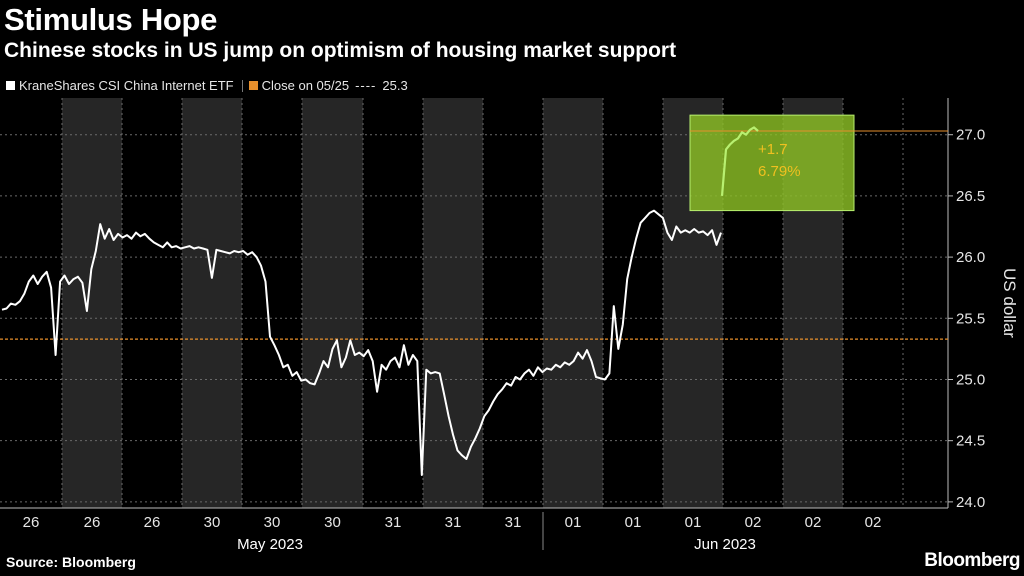  Describe the element at coordinates (970, 318) in the screenshot. I see `y-tick-label: 25.5` at that location.